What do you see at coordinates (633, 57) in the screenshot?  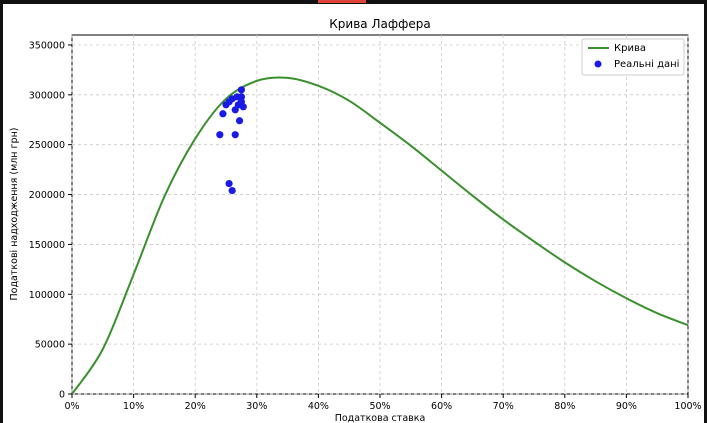 I see `legend: Крива Реальні дані` at bounding box center [633, 57].